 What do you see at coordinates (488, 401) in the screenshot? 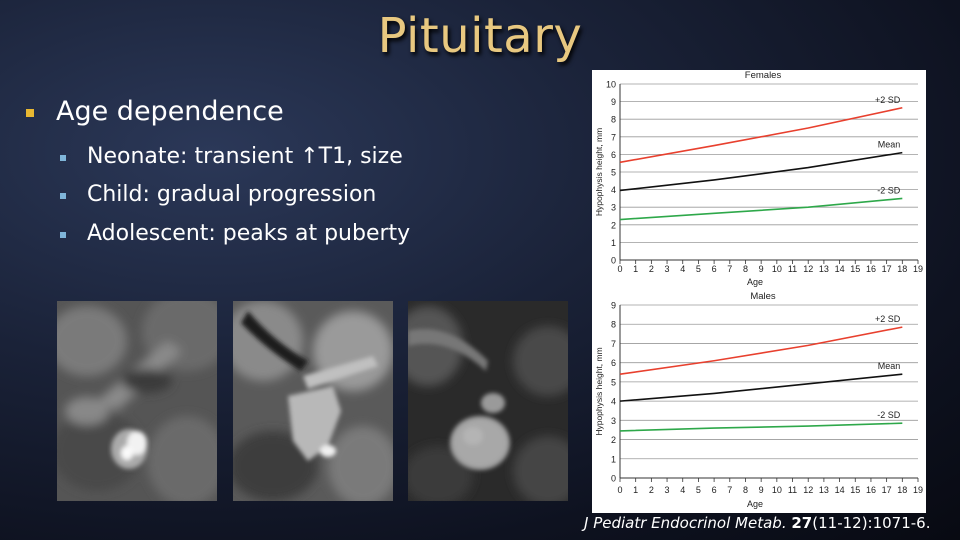
I see `mri-image-adolescent` at bounding box center [488, 401].